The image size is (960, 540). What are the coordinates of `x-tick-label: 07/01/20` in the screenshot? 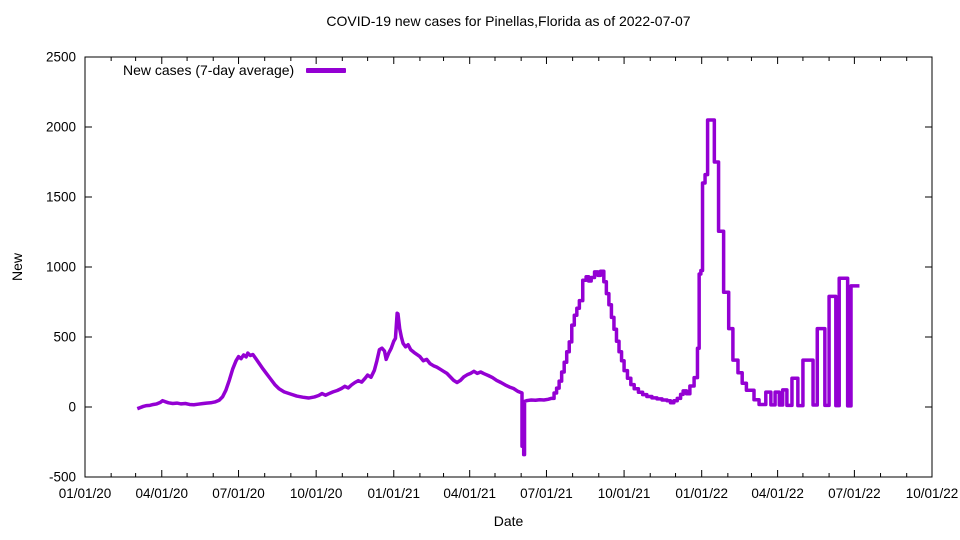 It's located at (238, 493).